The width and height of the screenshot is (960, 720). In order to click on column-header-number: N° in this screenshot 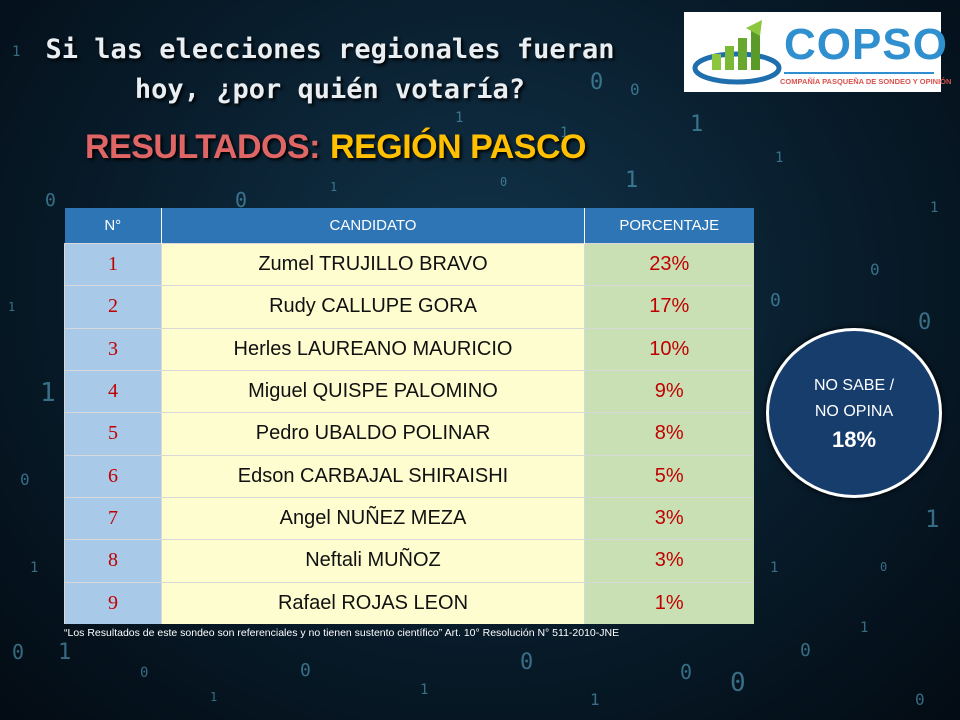, I will do `click(113, 226)`.